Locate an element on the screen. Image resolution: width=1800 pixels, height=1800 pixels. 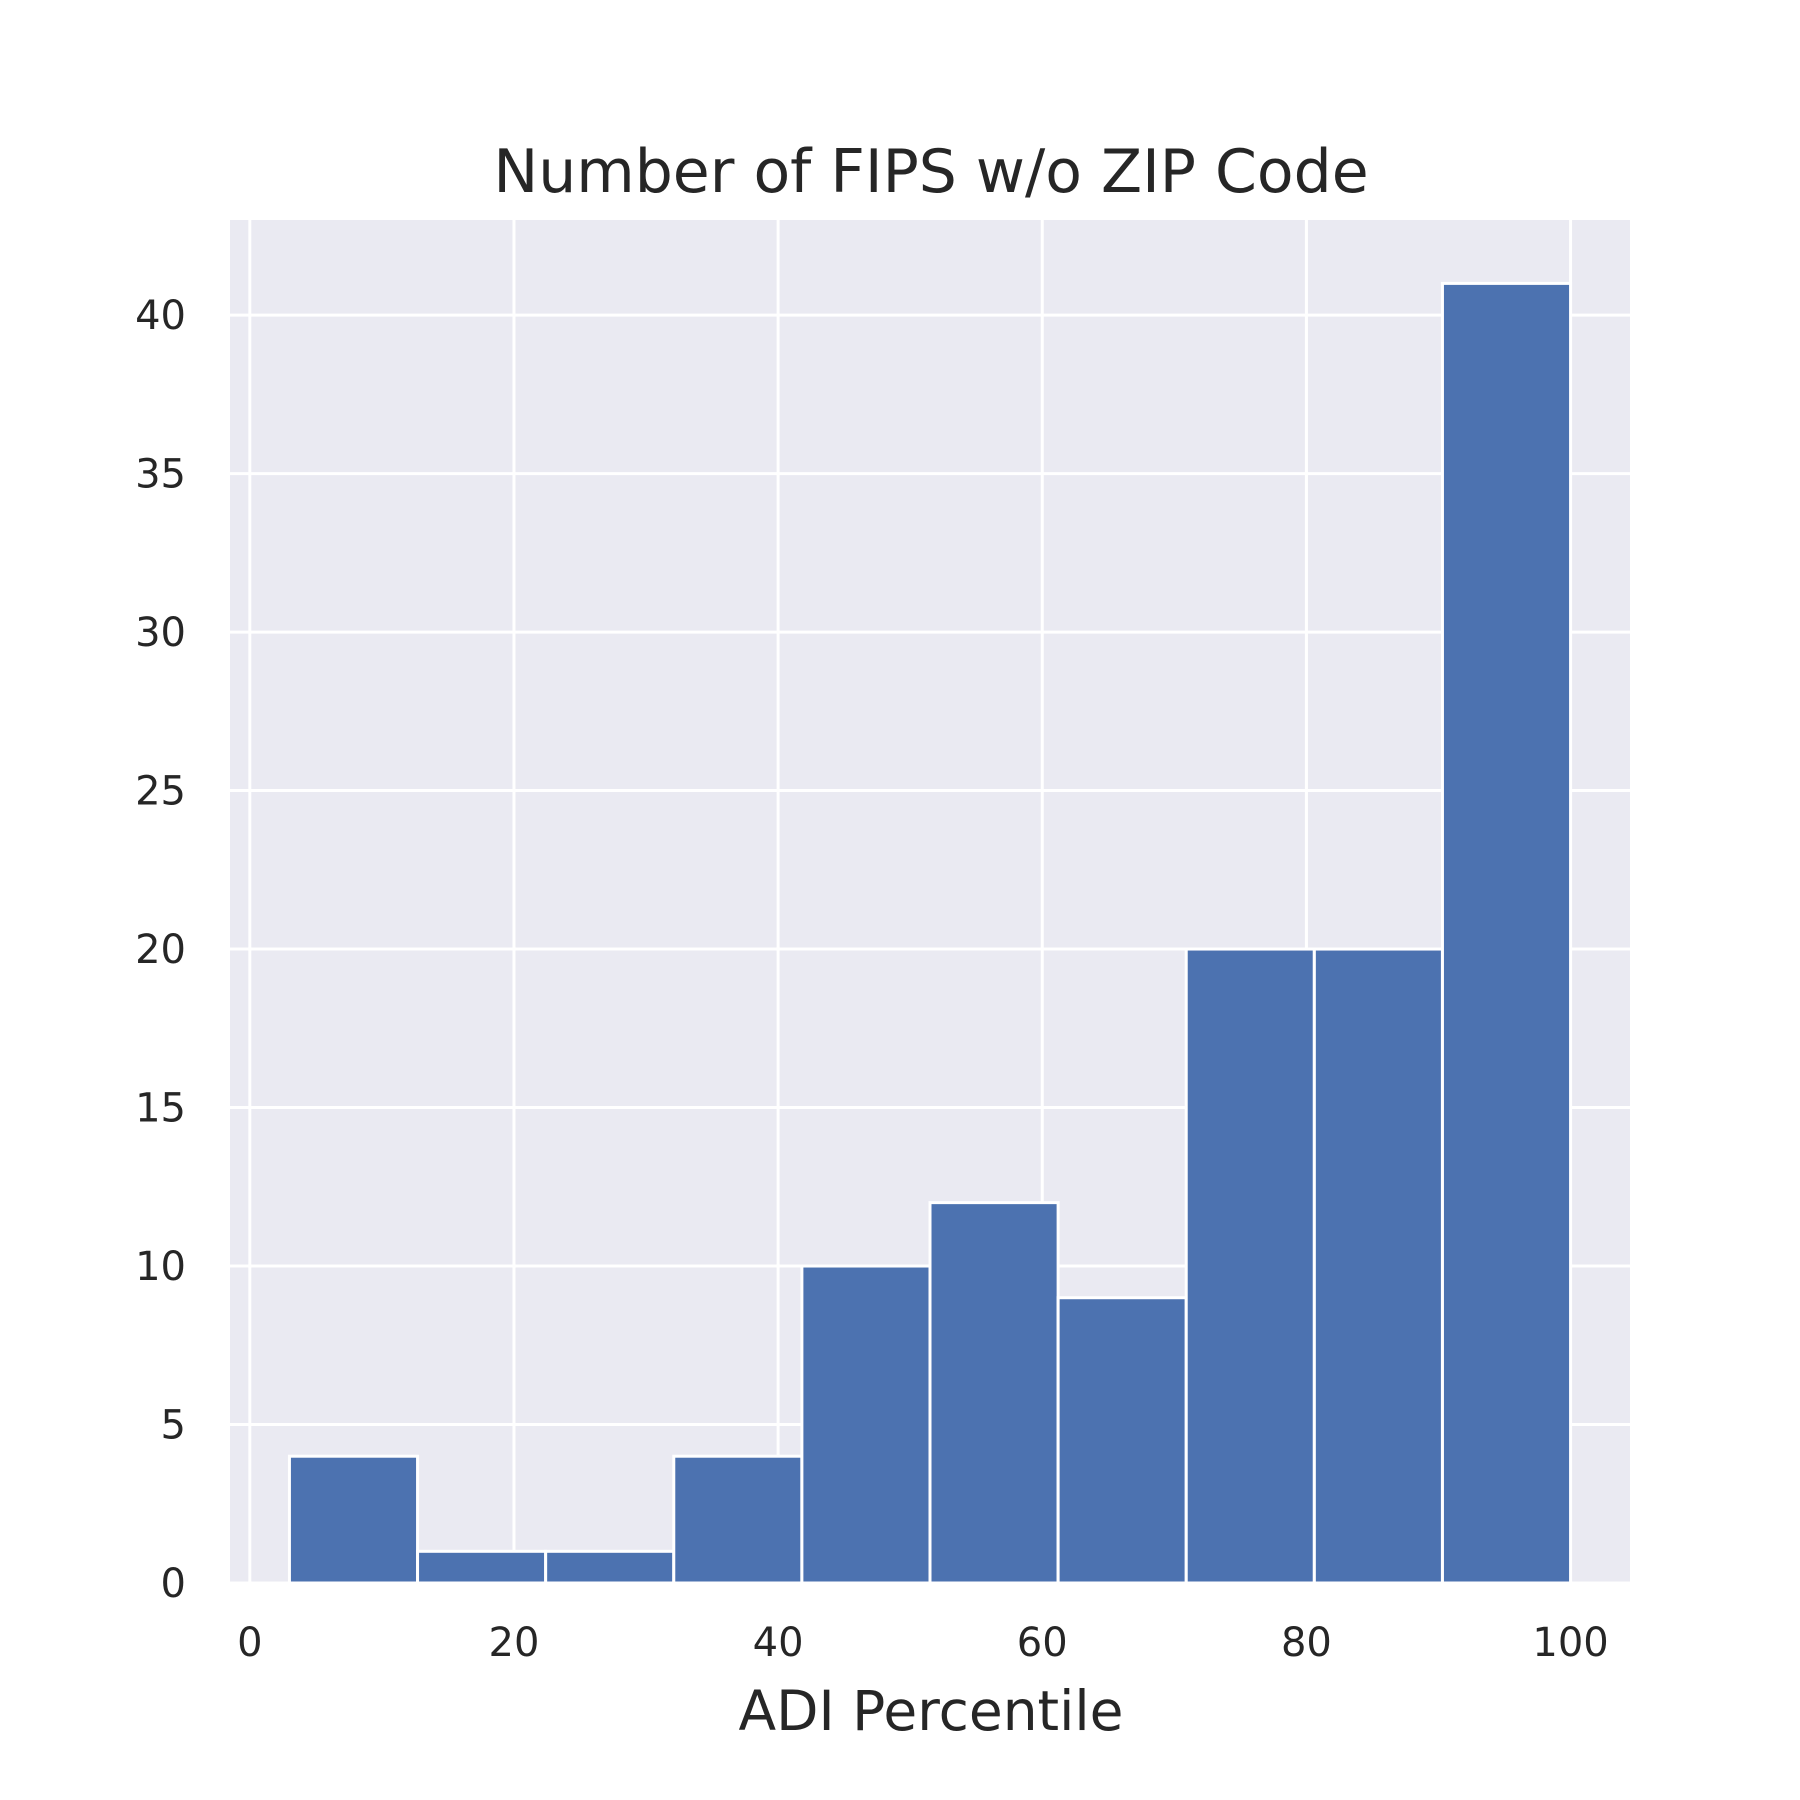
chart-title: Number of FIPS w/o ZIP Code is located at coordinates (930, 172).